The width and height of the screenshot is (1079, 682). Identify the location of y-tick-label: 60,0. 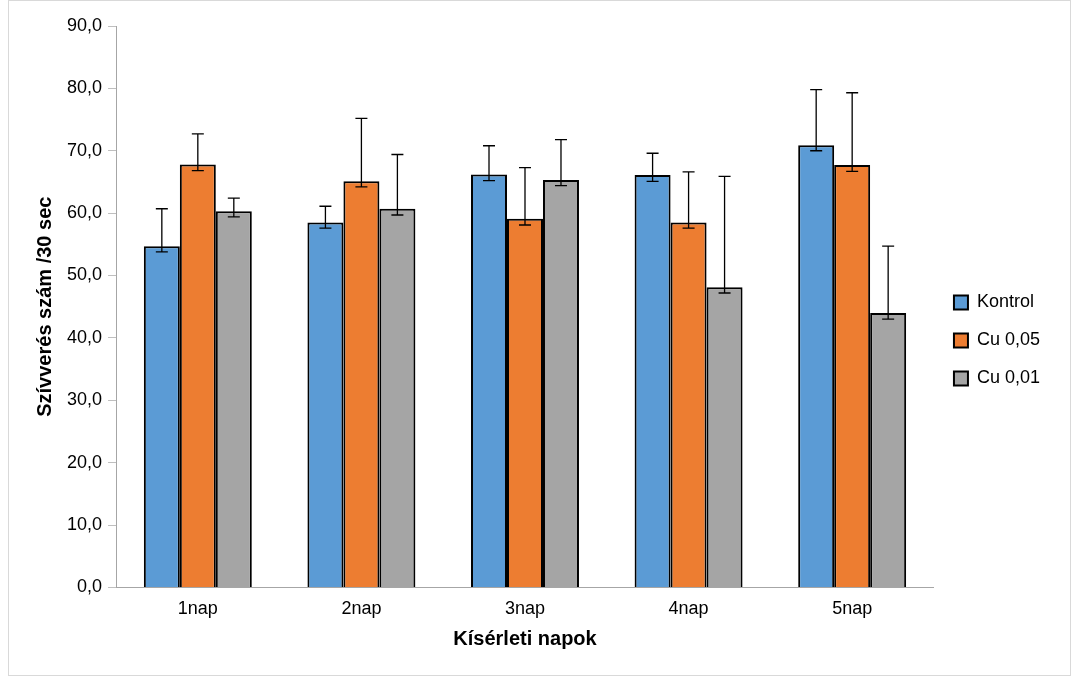
(84, 212).